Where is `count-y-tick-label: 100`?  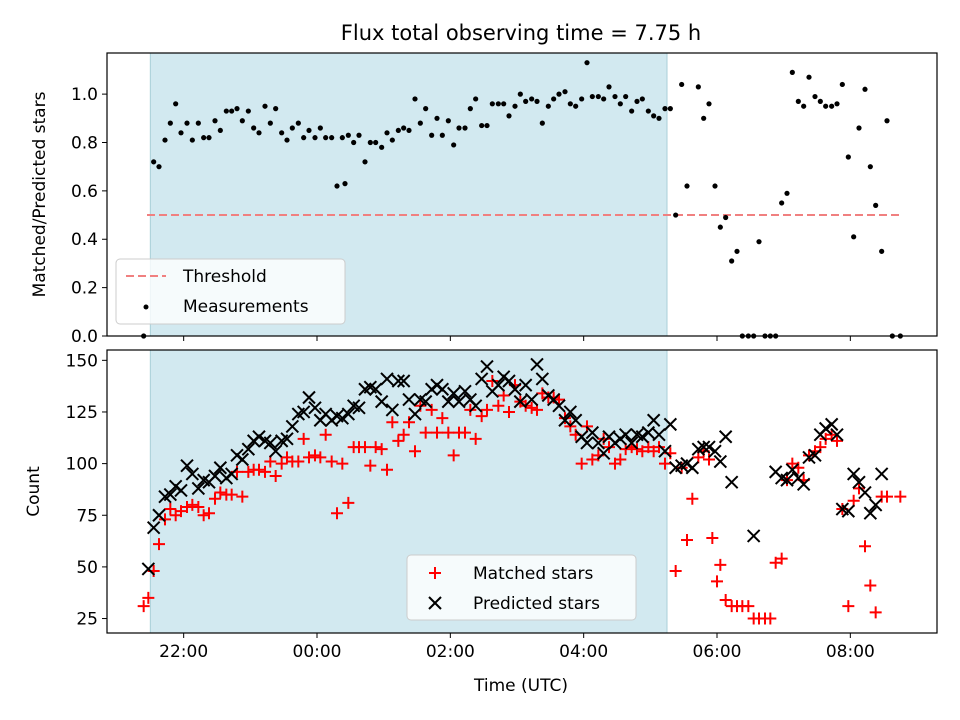 count-y-tick-label: 100 is located at coordinates (82, 465).